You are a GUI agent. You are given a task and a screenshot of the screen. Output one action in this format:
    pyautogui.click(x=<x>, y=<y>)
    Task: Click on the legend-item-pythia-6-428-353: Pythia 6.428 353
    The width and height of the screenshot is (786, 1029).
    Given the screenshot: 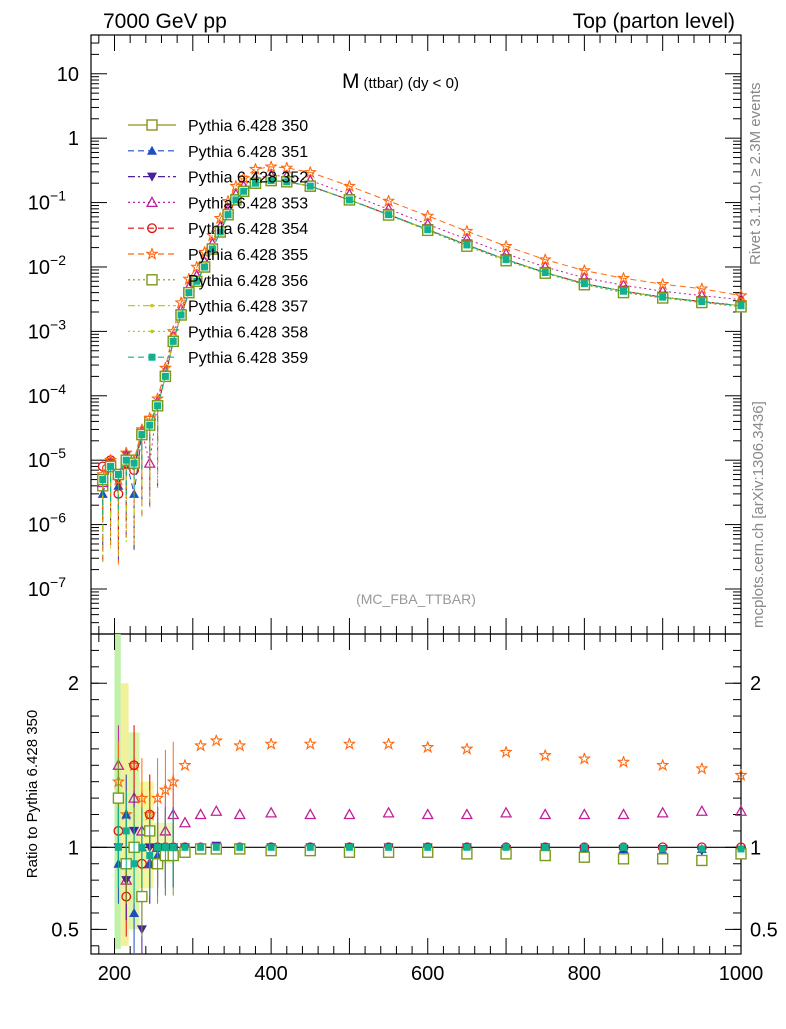 What is the action you would take?
    pyautogui.click(x=218, y=203)
    